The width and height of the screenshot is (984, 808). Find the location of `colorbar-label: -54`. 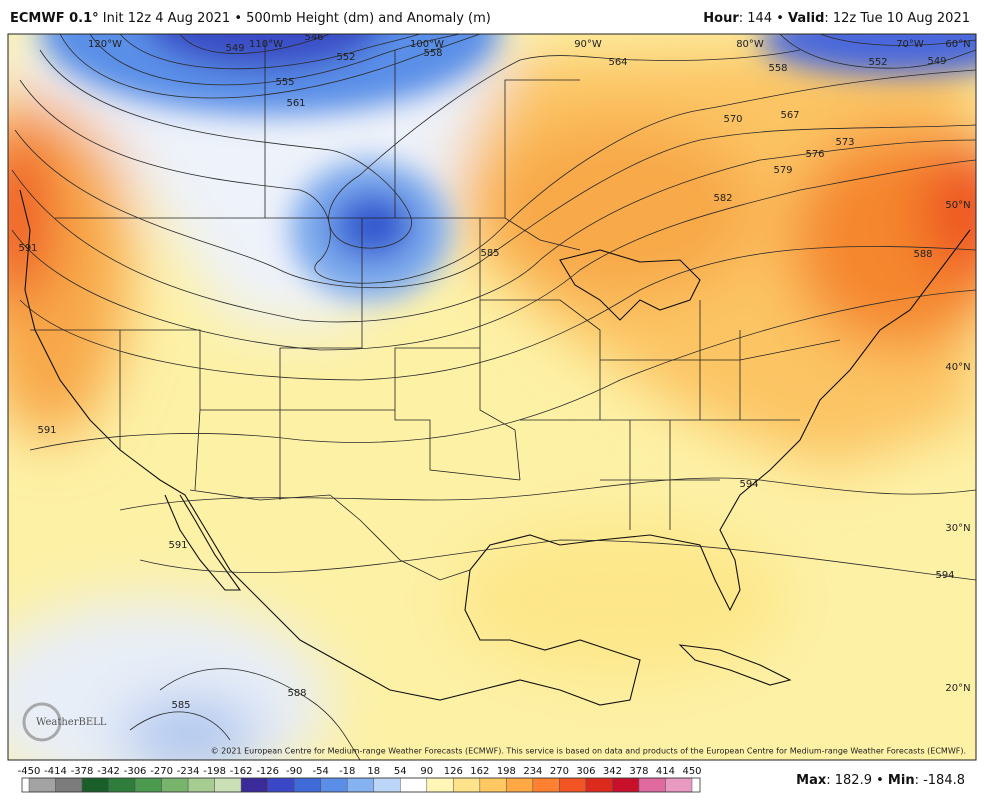

colorbar-label: -54 is located at coordinates (321, 771).